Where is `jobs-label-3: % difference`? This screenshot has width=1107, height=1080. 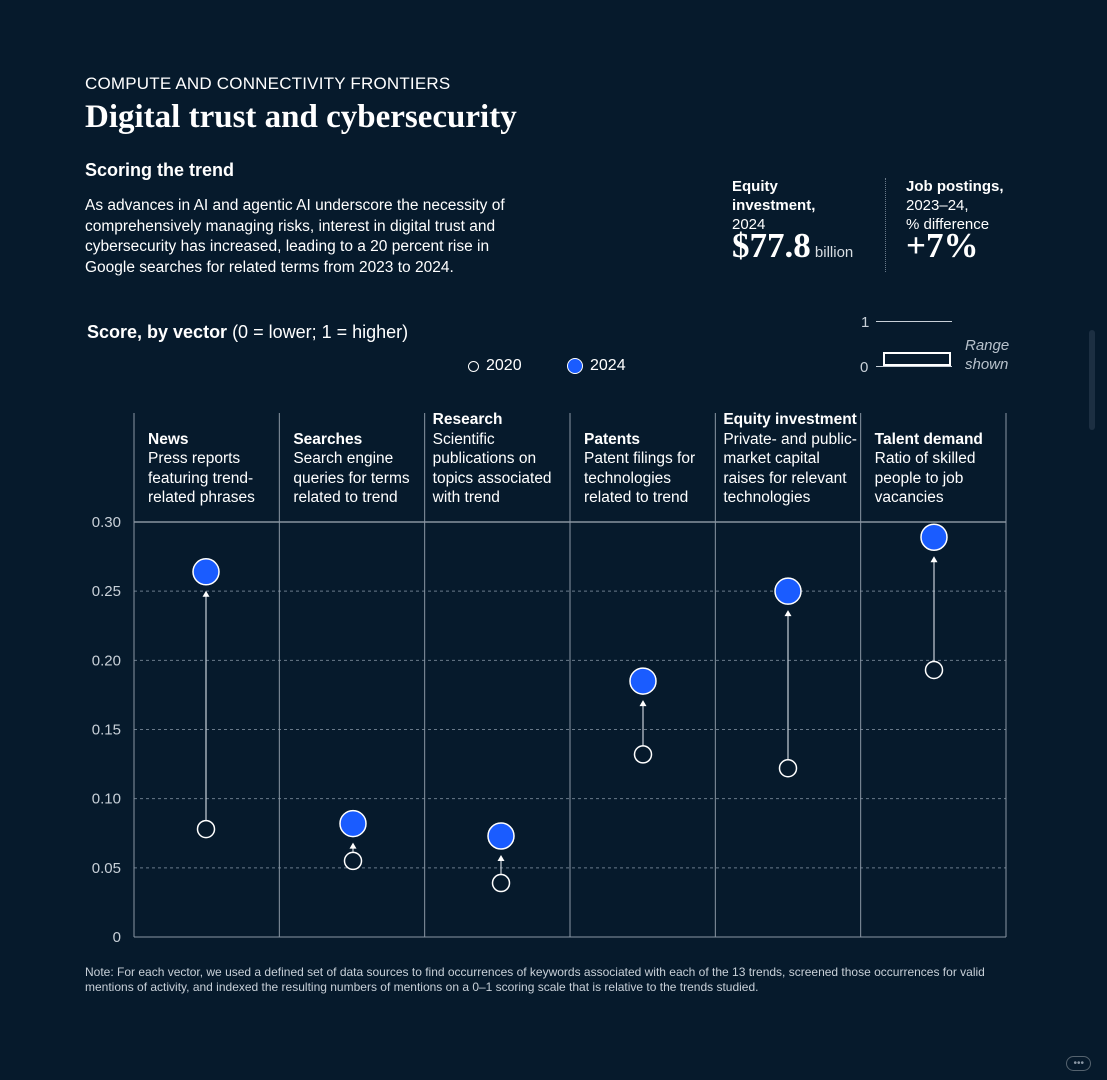
jobs-label-3: % difference is located at coordinates (948, 224).